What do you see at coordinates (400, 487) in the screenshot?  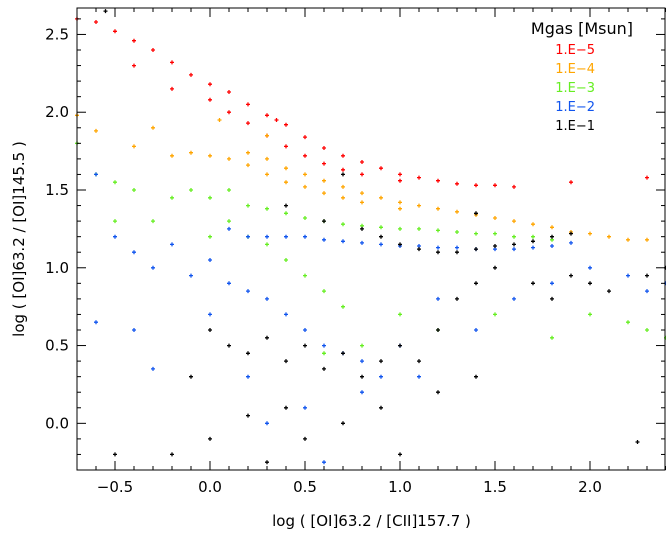 I see `x-tick-label-3: 1.0` at bounding box center [400, 487].